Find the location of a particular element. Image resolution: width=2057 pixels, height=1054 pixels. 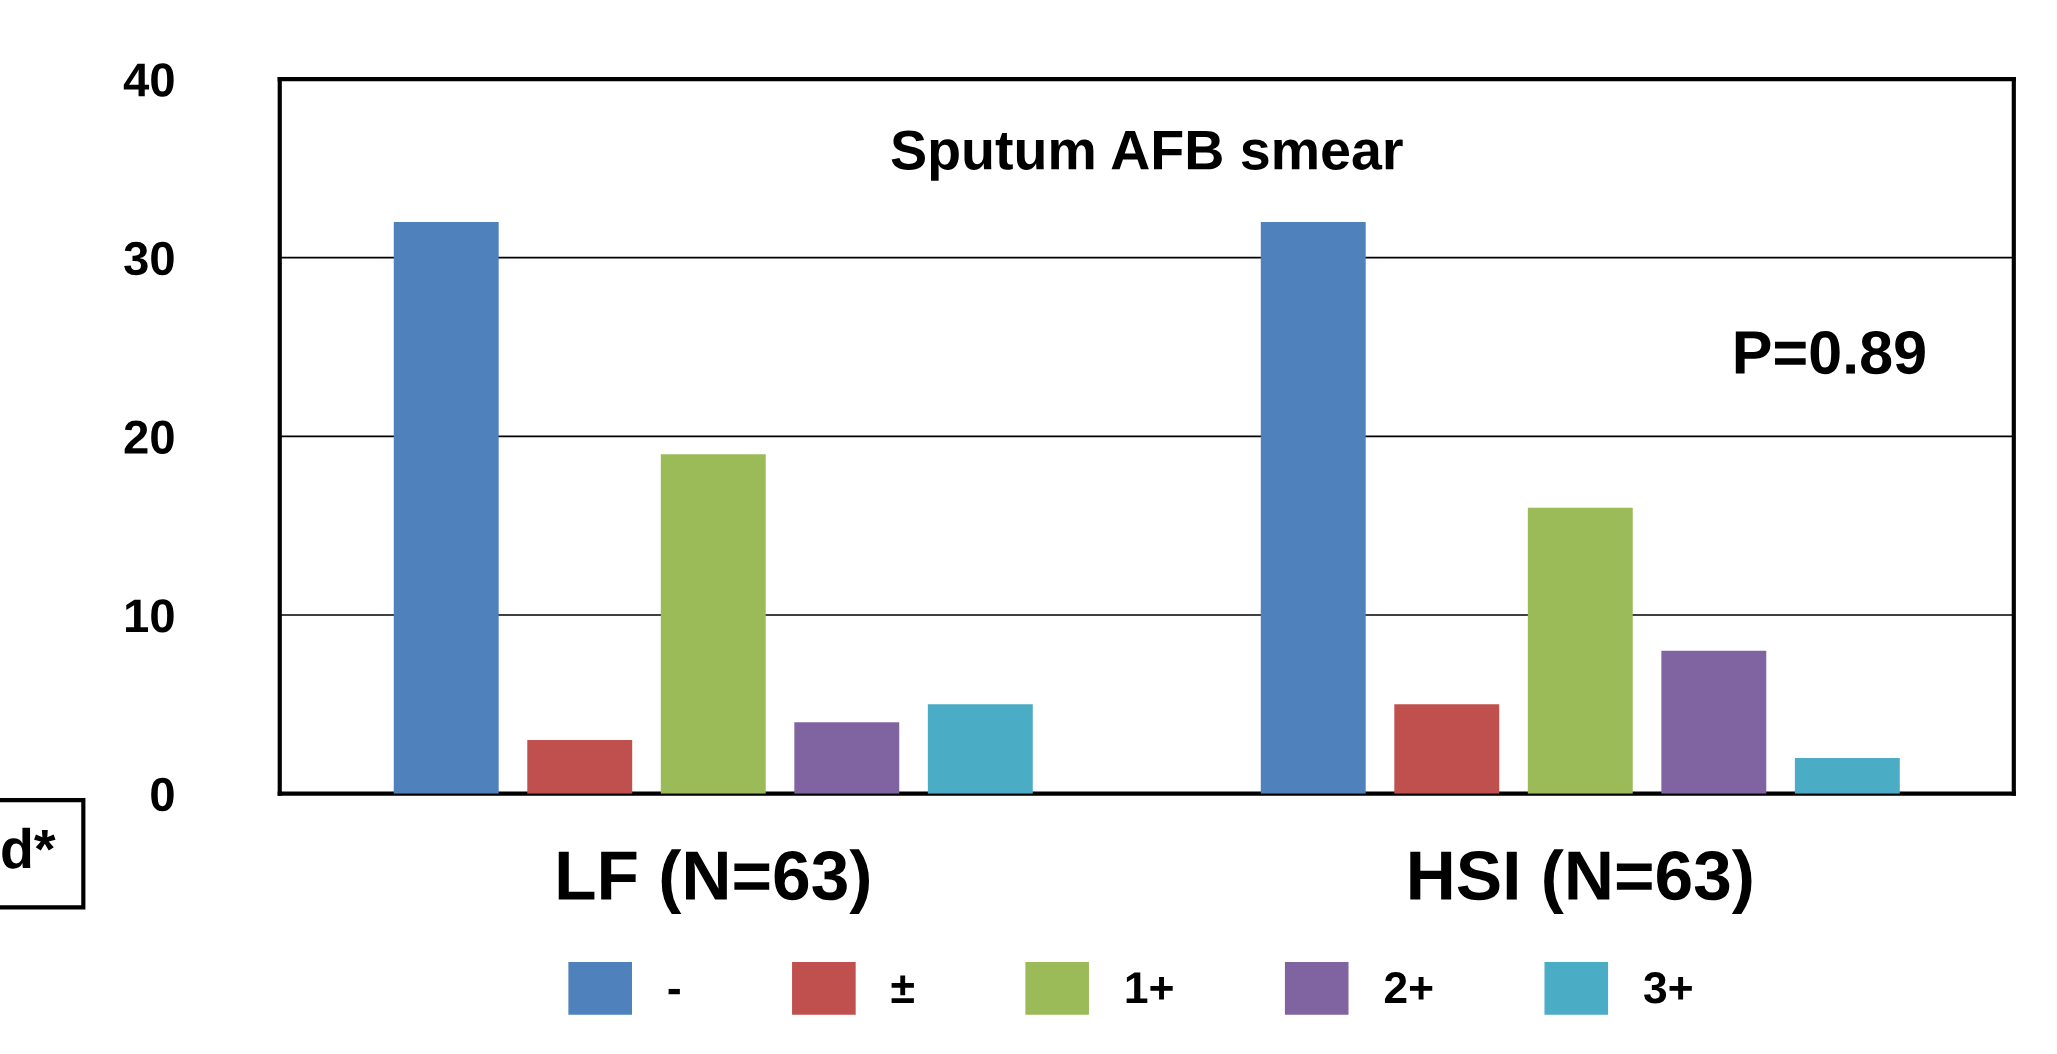

legend-label: - is located at coordinates (674, 991).